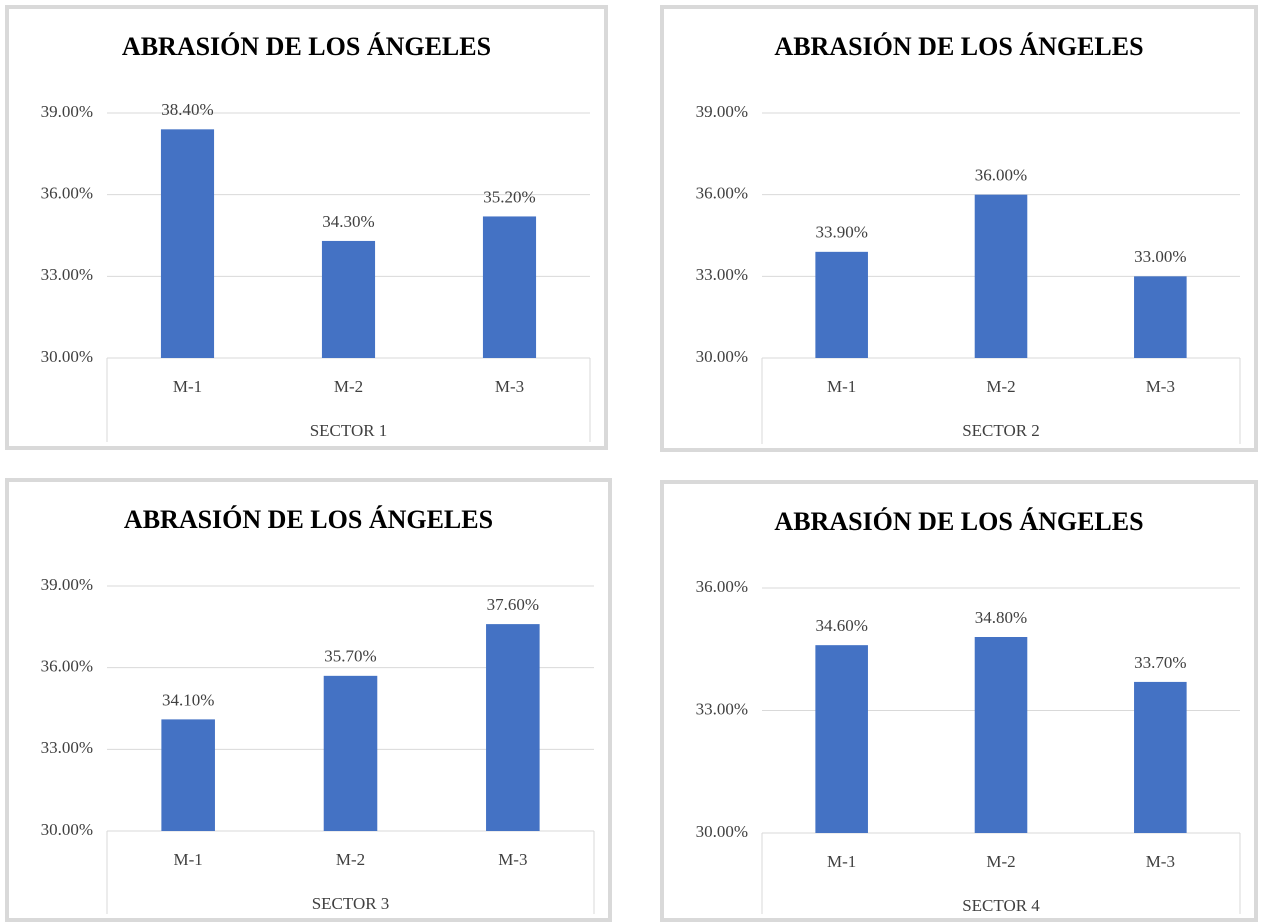 Image resolution: width=1263 pixels, height=922 pixels. What do you see at coordinates (1001, 617) in the screenshot?
I see `data-label: 34.80%` at bounding box center [1001, 617].